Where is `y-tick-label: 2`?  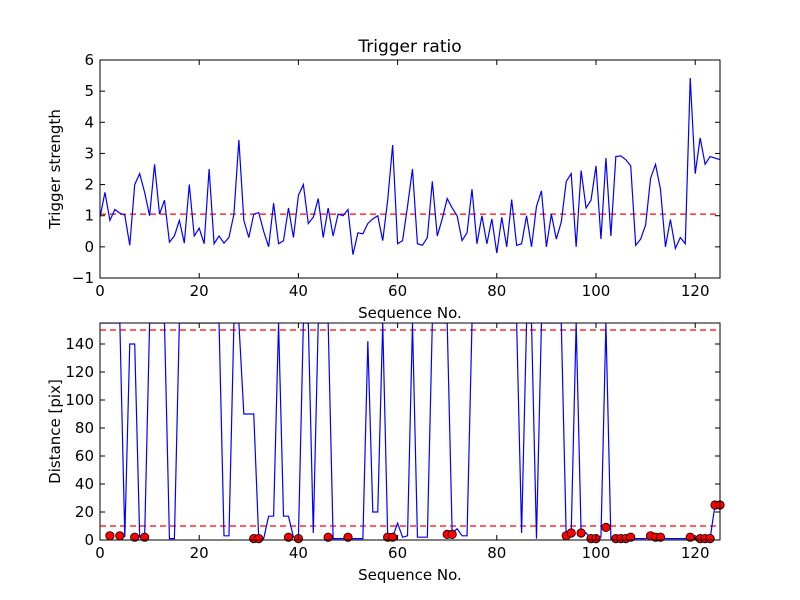
y-tick-label: 2 is located at coordinates (89, 185).